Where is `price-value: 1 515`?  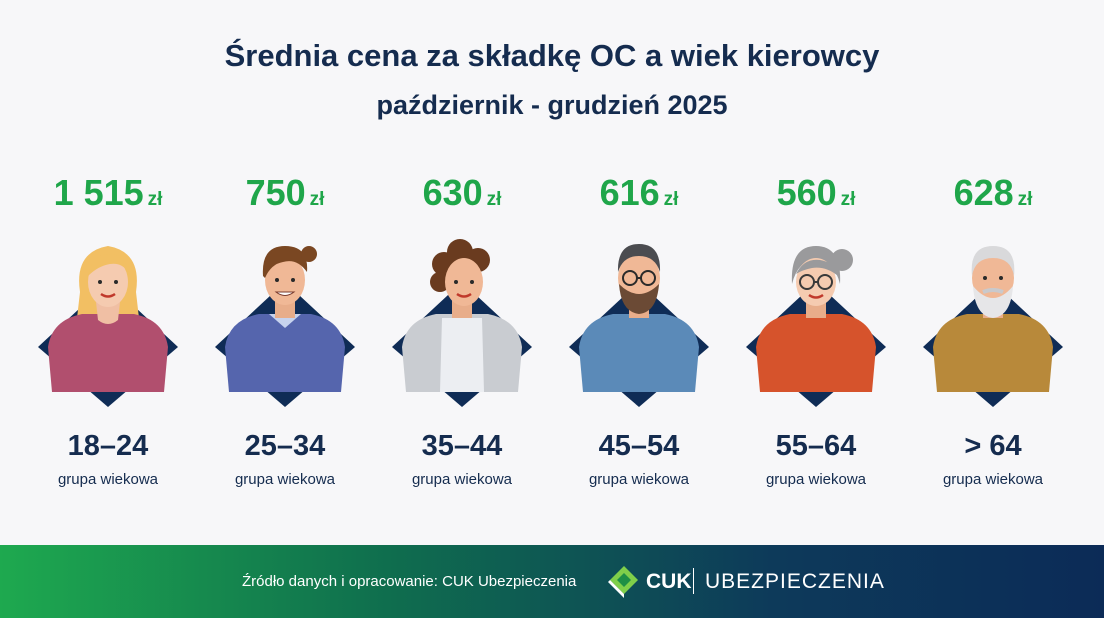
price-value: 1 515 is located at coordinates (98, 192).